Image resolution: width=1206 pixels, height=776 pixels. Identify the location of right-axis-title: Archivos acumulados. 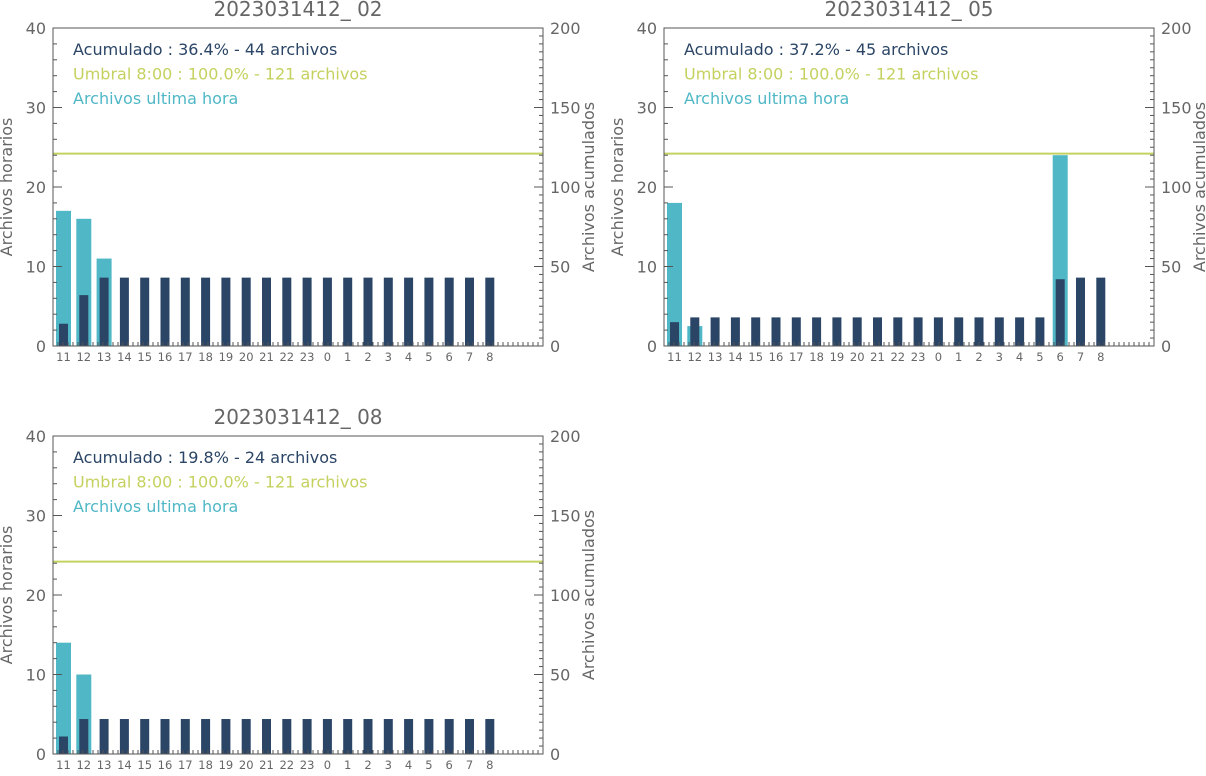
(588, 187).